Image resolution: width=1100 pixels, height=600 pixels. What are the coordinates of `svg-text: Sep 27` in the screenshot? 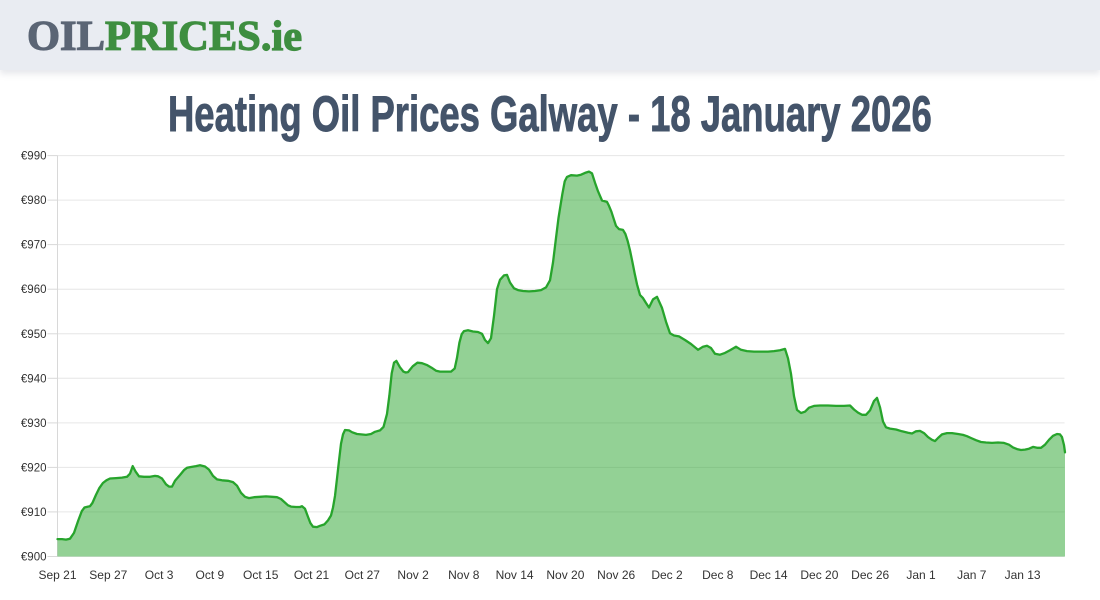 It's located at (108, 575).